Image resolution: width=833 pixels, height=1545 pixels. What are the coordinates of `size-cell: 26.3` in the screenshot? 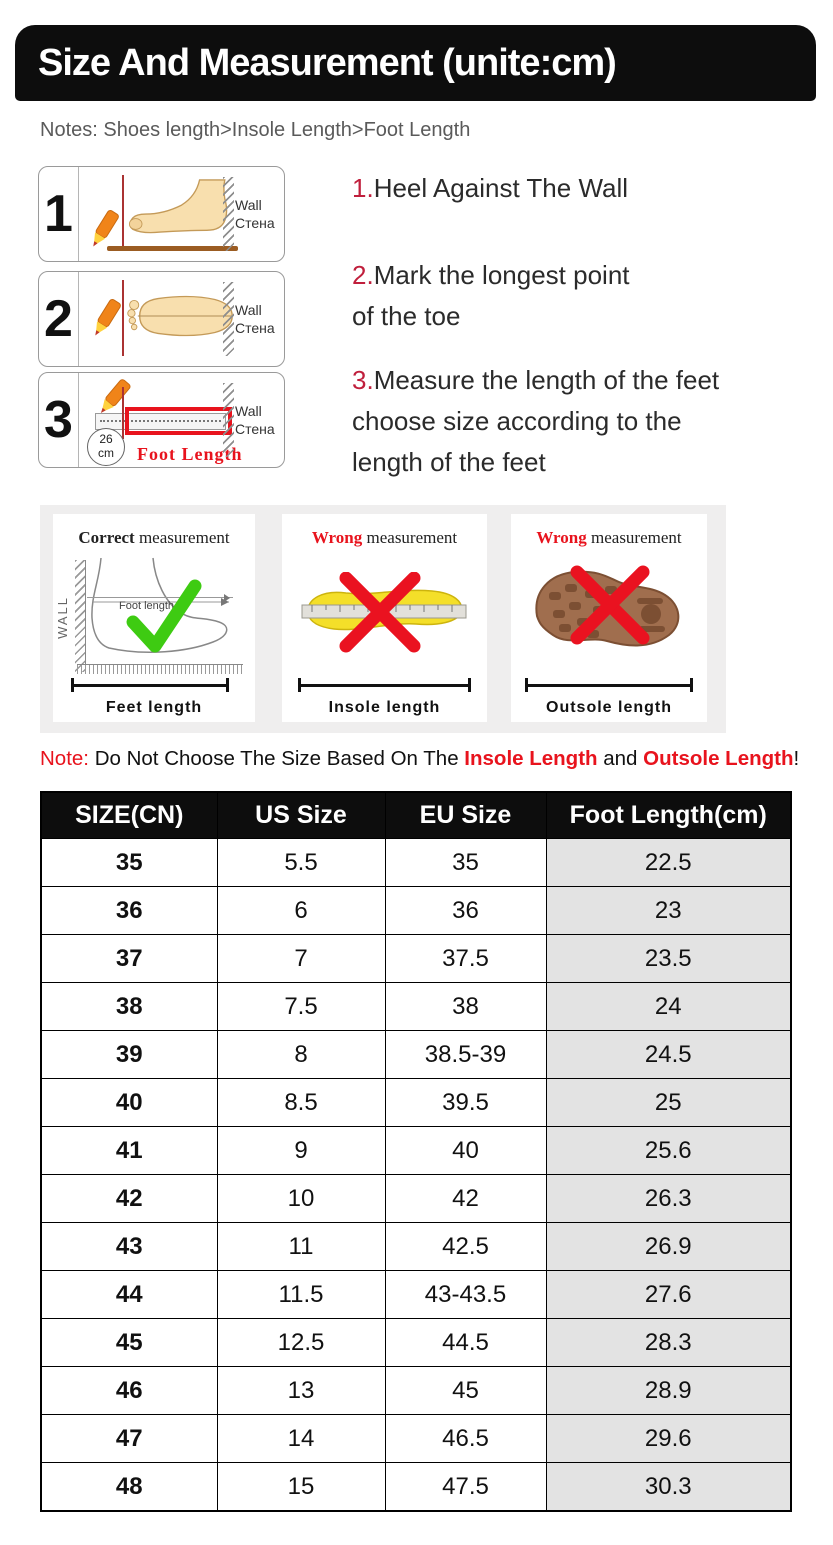 It's located at (668, 1198).